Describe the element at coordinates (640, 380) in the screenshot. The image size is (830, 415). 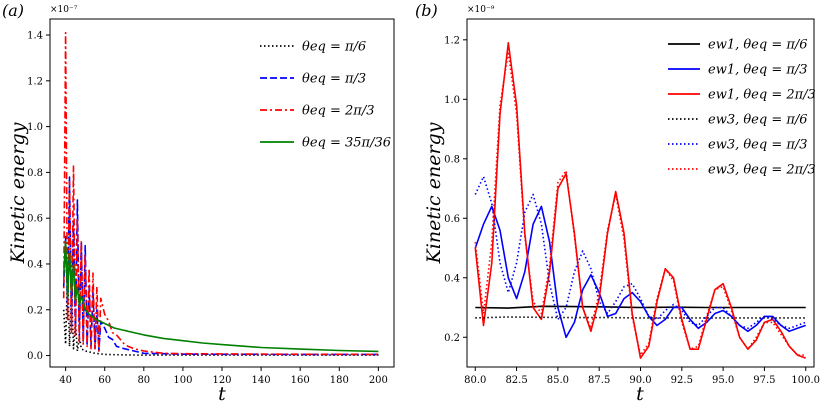
I see `panel-b-xtick-label: 90.0` at that location.